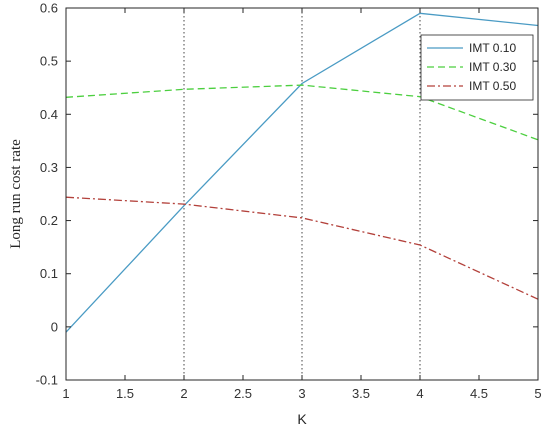  I want to click on x-tick-label: 3.5, so click(361, 393).